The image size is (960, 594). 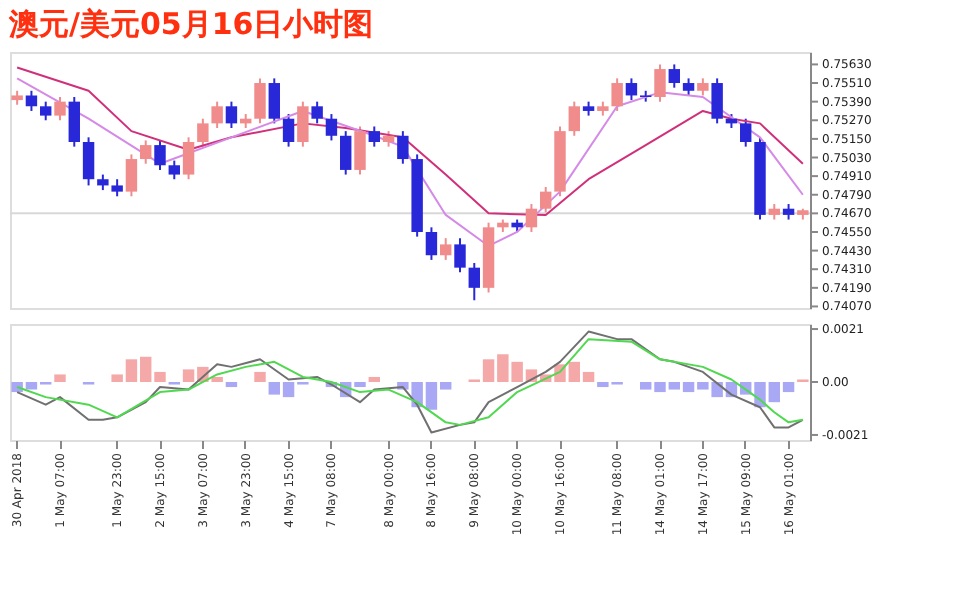 What do you see at coordinates (190, 24) in the screenshot?
I see `chart-title: 澳元/美元05月16日小时图` at bounding box center [190, 24].